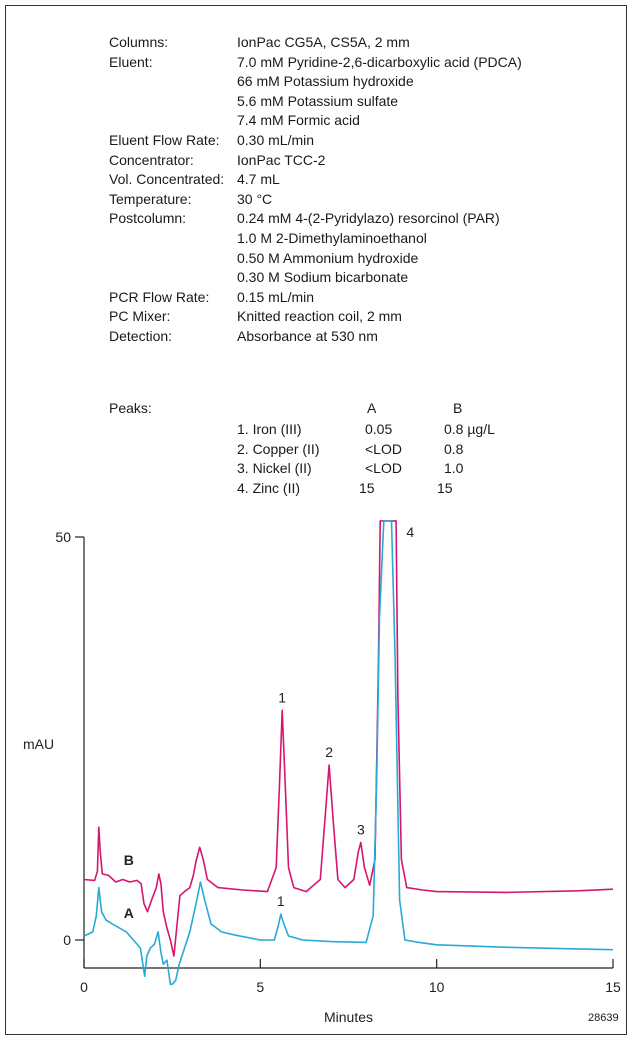 Image resolution: width=634 pixels, height=1042 pixels. What do you see at coordinates (445, 487) in the screenshot?
I see `peak-amount-b: 15` at bounding box center [445, 487].